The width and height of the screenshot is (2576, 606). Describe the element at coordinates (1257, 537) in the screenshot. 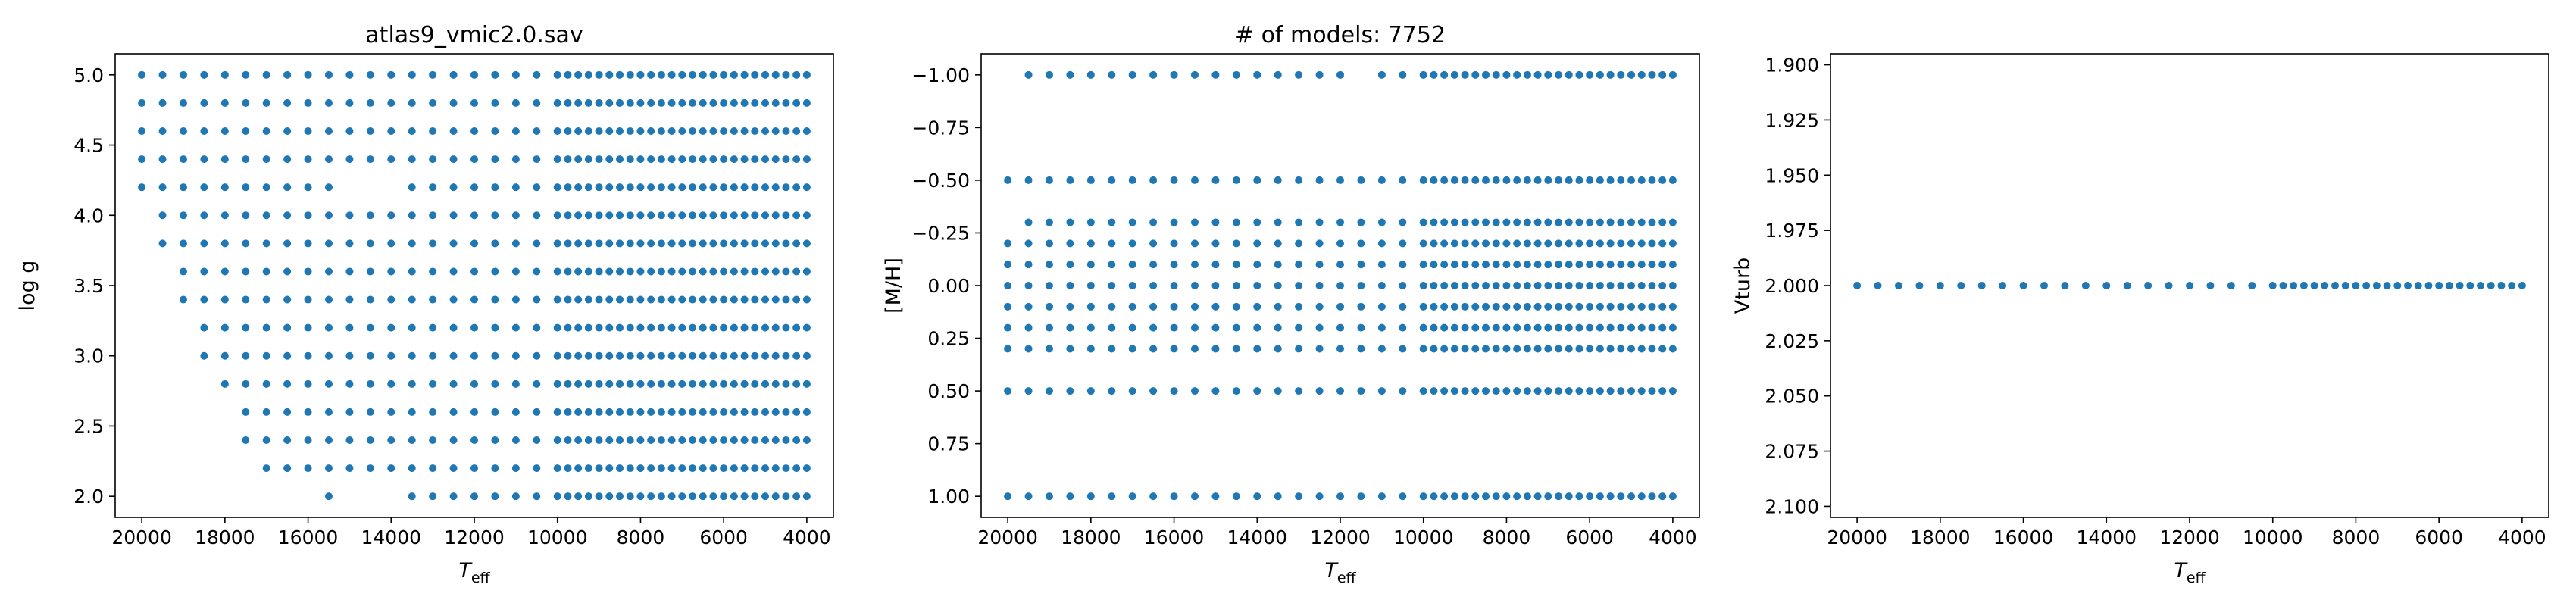

I see `x-tick-label: 14000` at that location.